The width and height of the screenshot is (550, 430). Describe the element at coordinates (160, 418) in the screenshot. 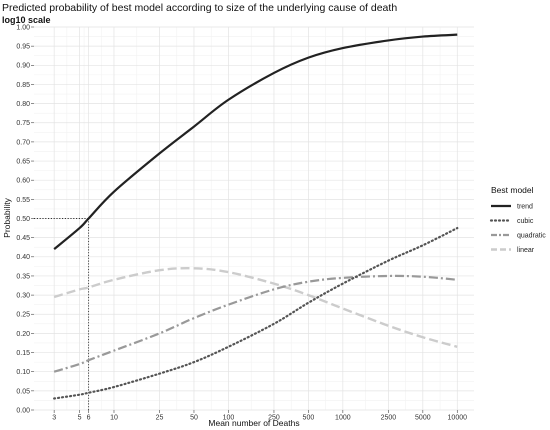

I see `x-tick-label: 25` at that location.